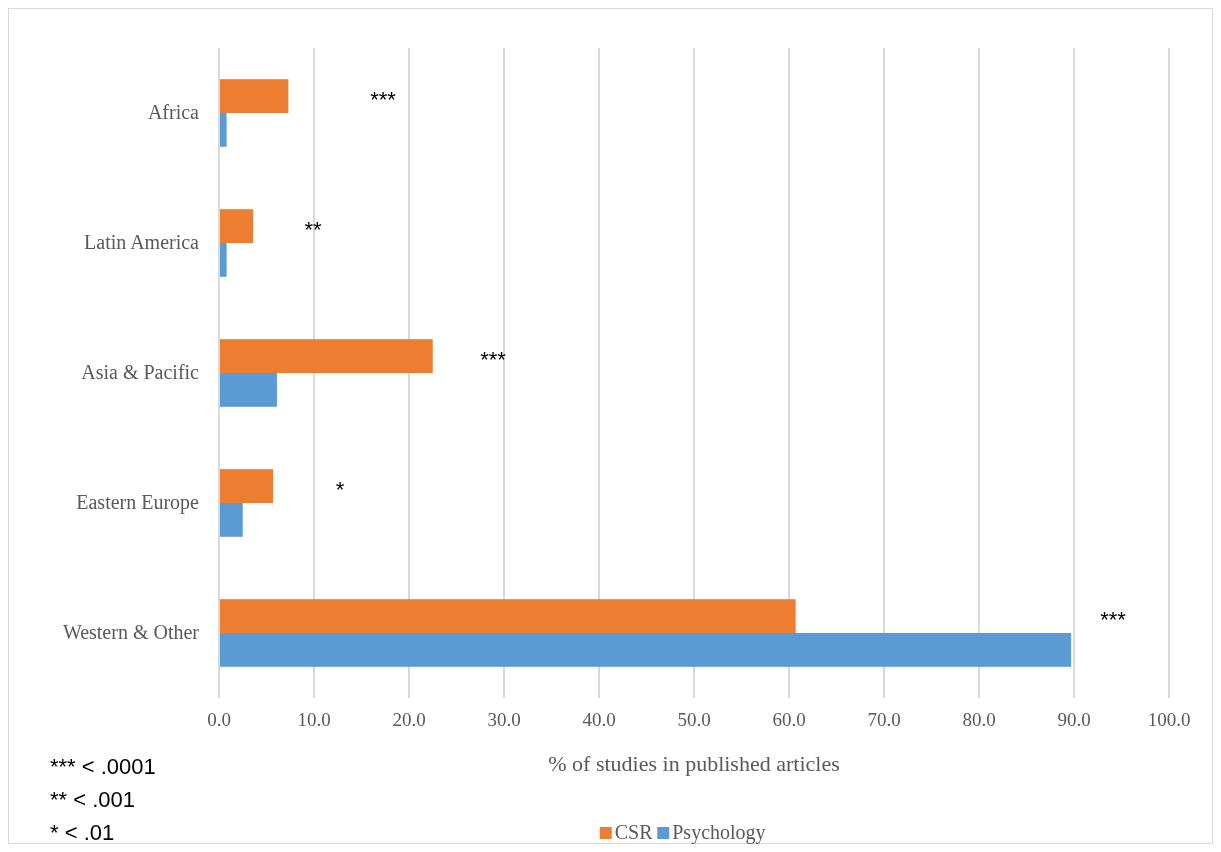 The width and height of the screenshot is (1221, 852). What do you see at coordinates (131, 632) in the screenshot?
I see `y-tick-label: Western & Other` at bounding box center [131, 632].